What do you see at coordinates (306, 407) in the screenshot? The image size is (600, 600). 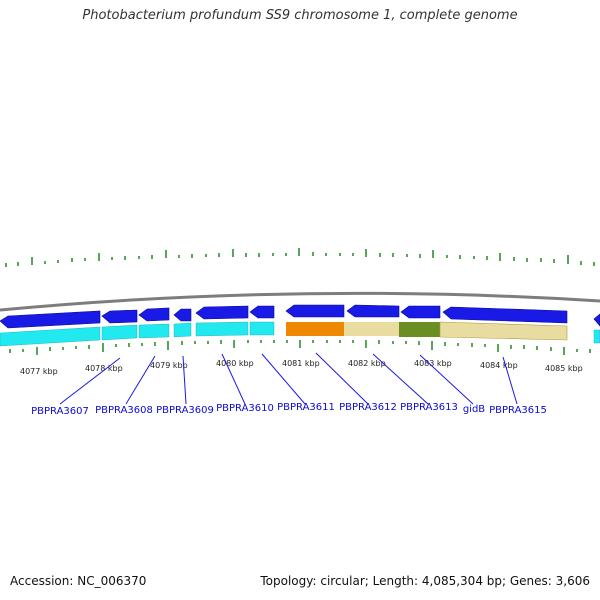 I see `gene-label-pbpra3611: PBPRA3611` at bounding box center [306, 407].